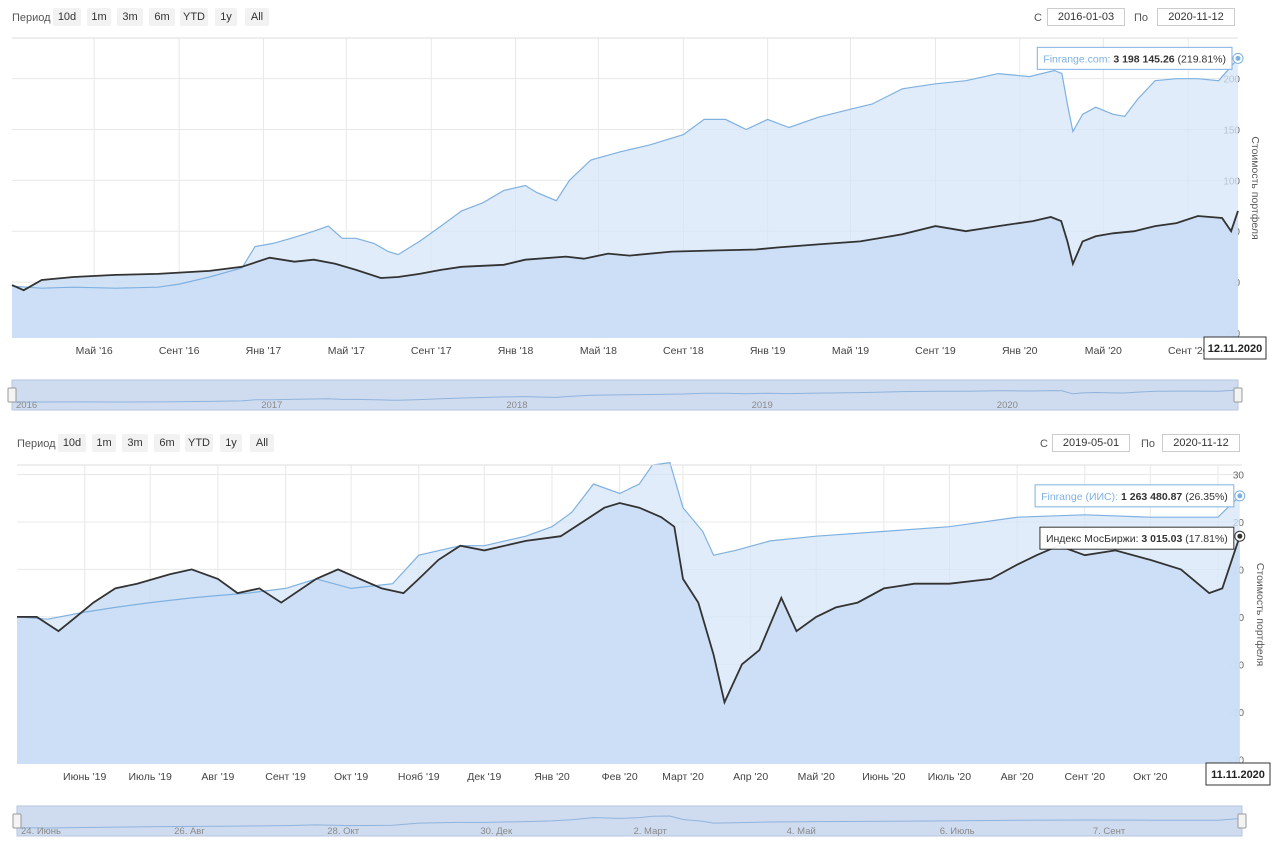  I want to click on tooltip-pct: (17.81%), so click(1205, 539).